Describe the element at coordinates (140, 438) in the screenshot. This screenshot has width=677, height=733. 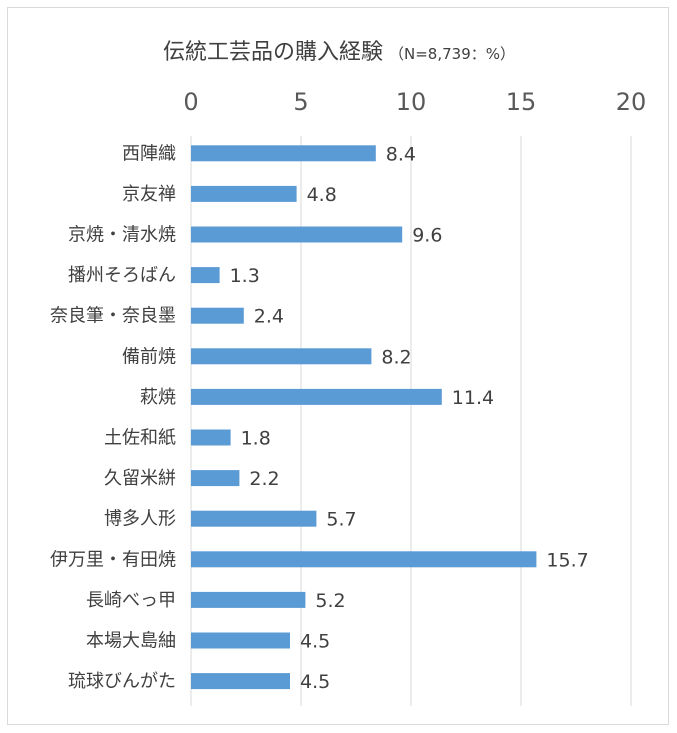
I see `category-label: 土佐和紙` at that location.